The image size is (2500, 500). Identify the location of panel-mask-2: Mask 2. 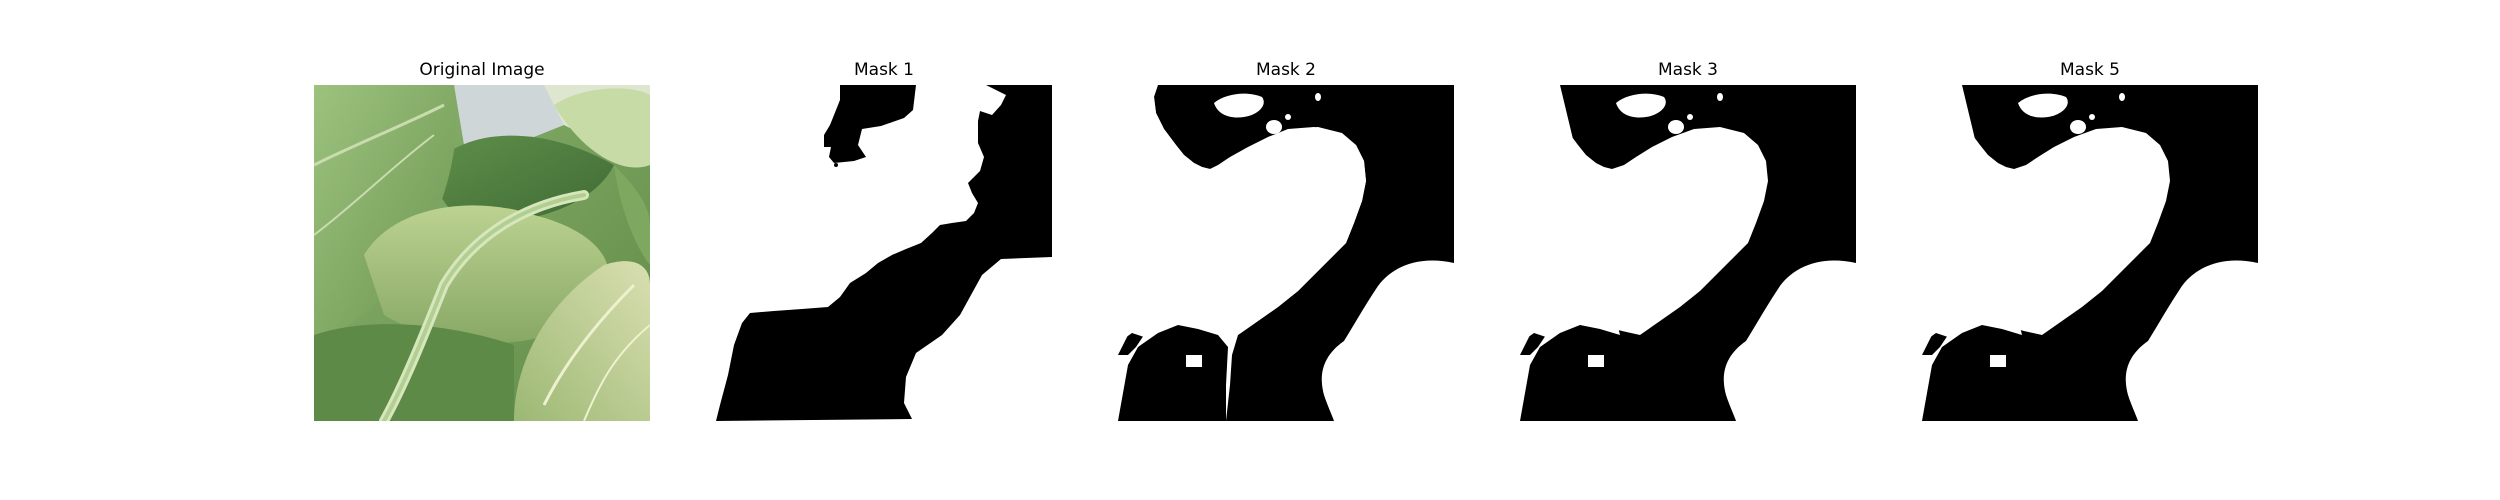
(1286, 250).